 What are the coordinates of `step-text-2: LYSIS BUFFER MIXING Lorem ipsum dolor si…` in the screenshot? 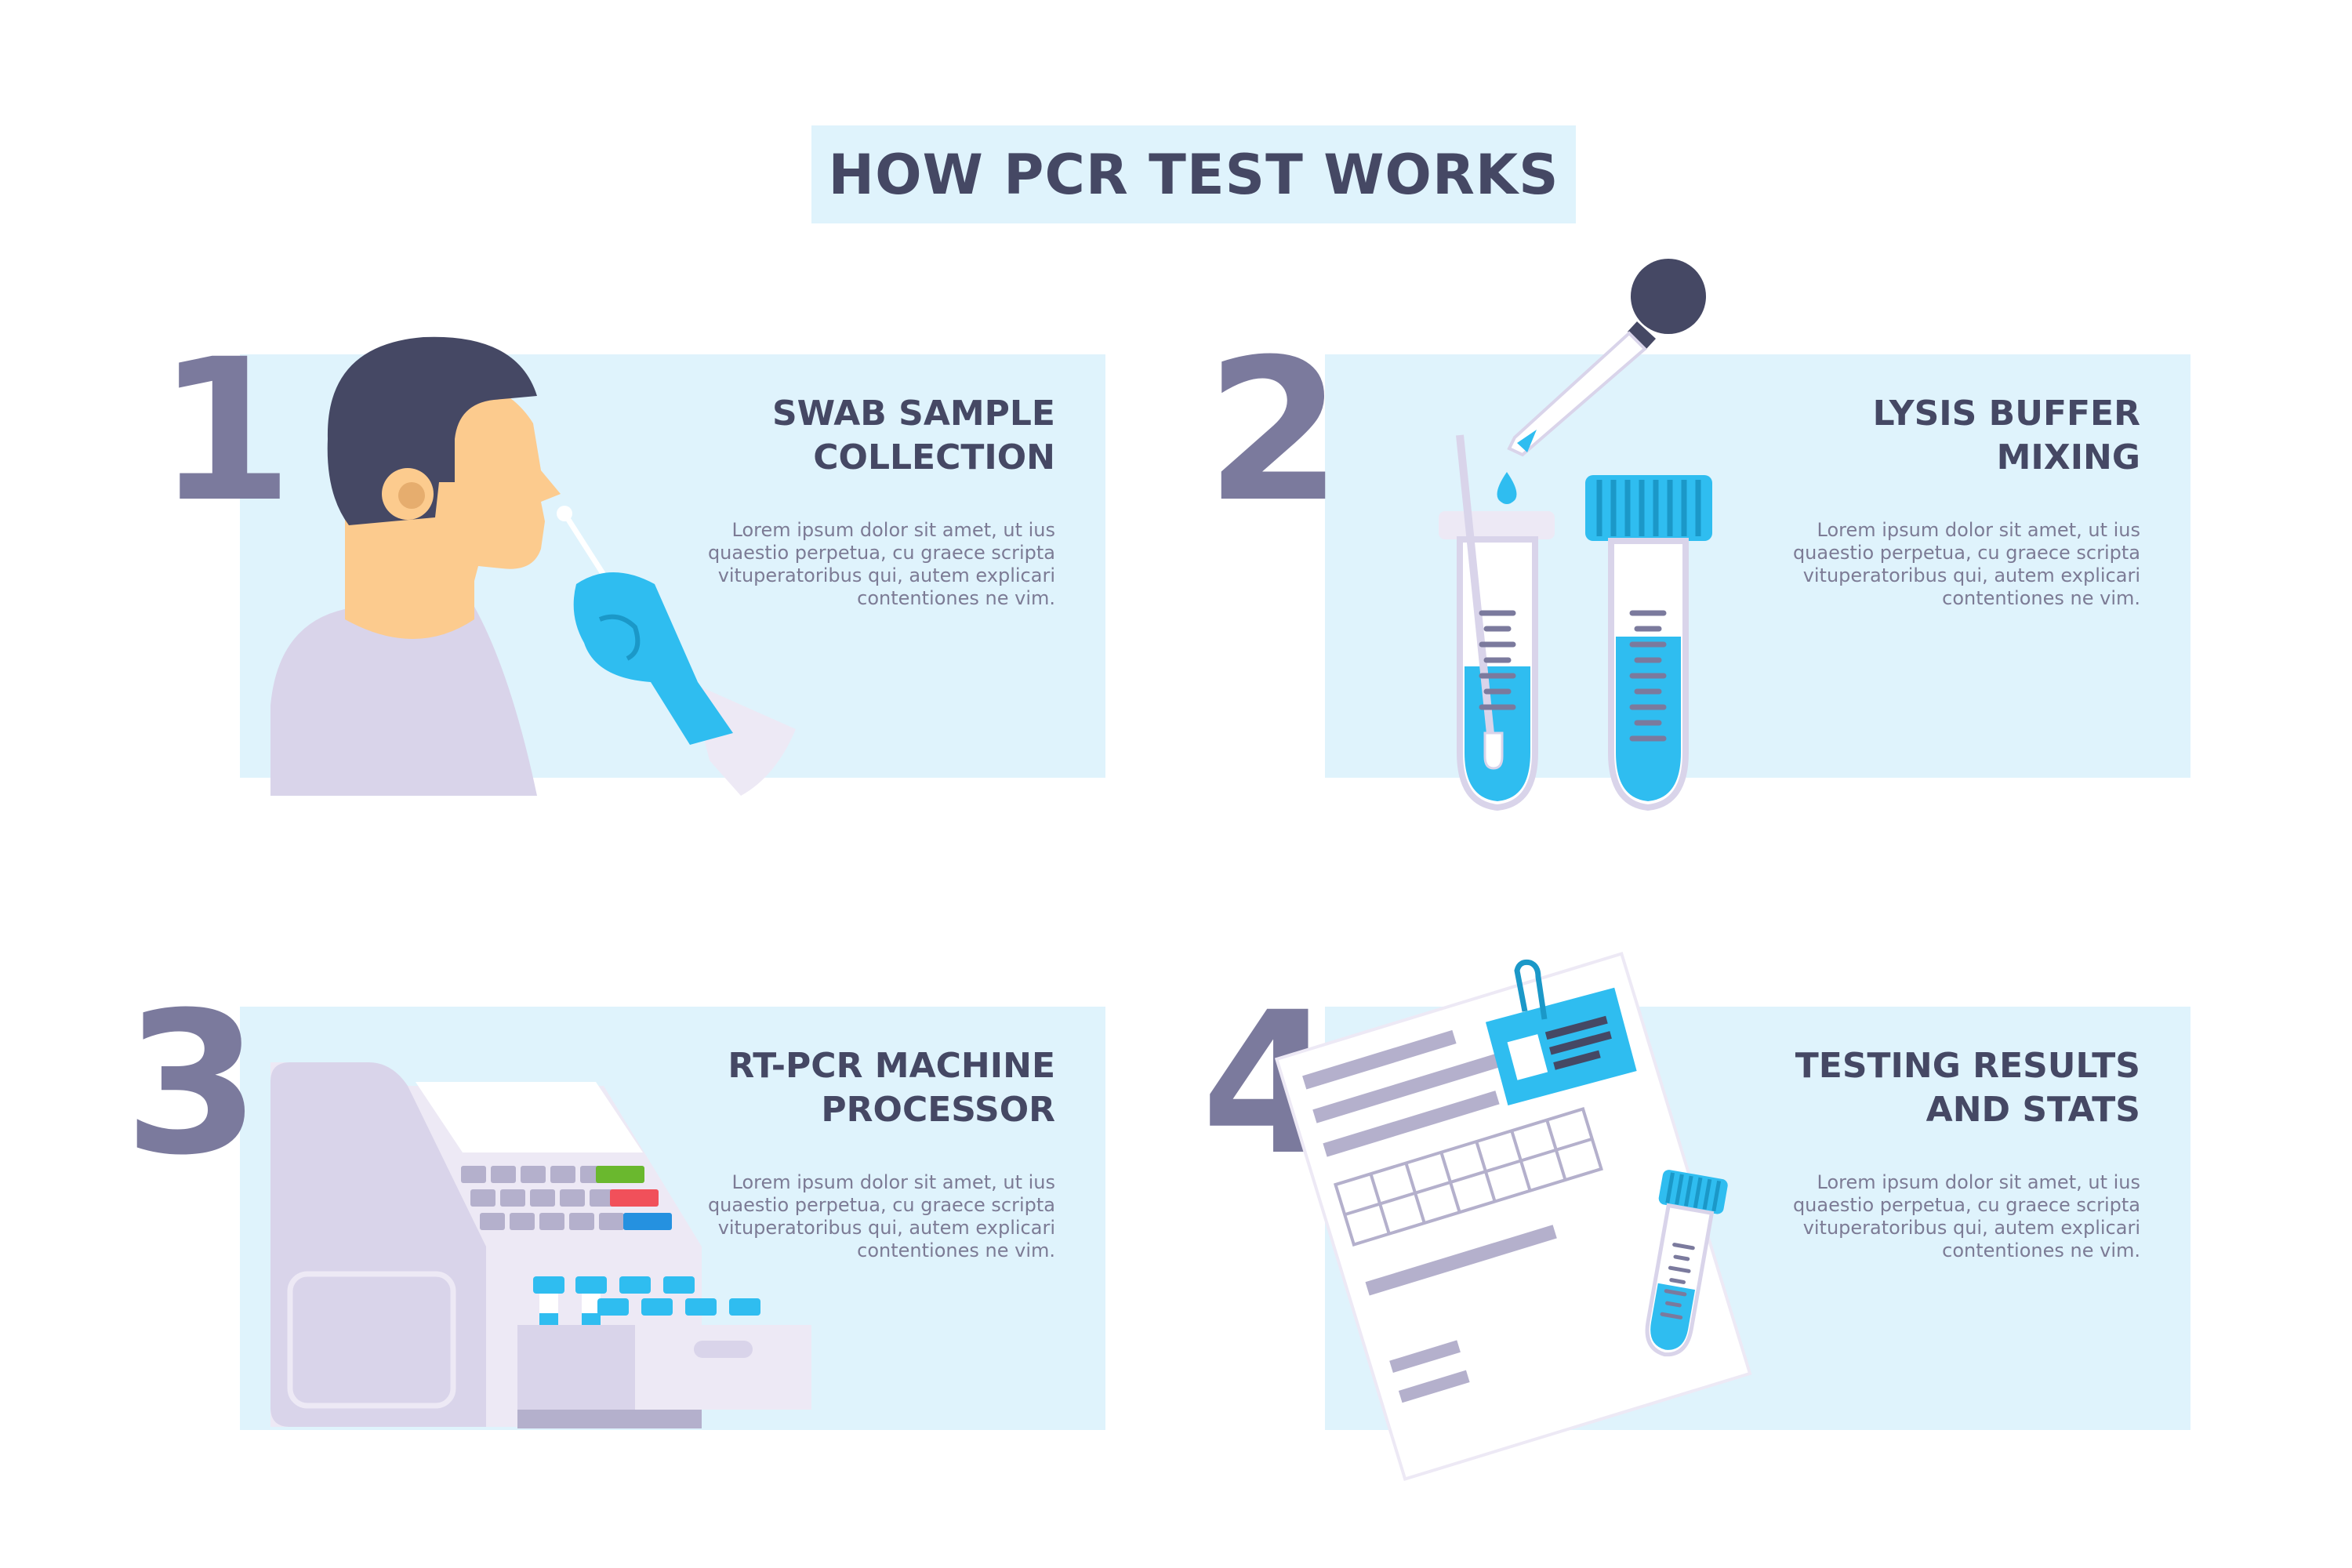 It's located at (1920, 501).